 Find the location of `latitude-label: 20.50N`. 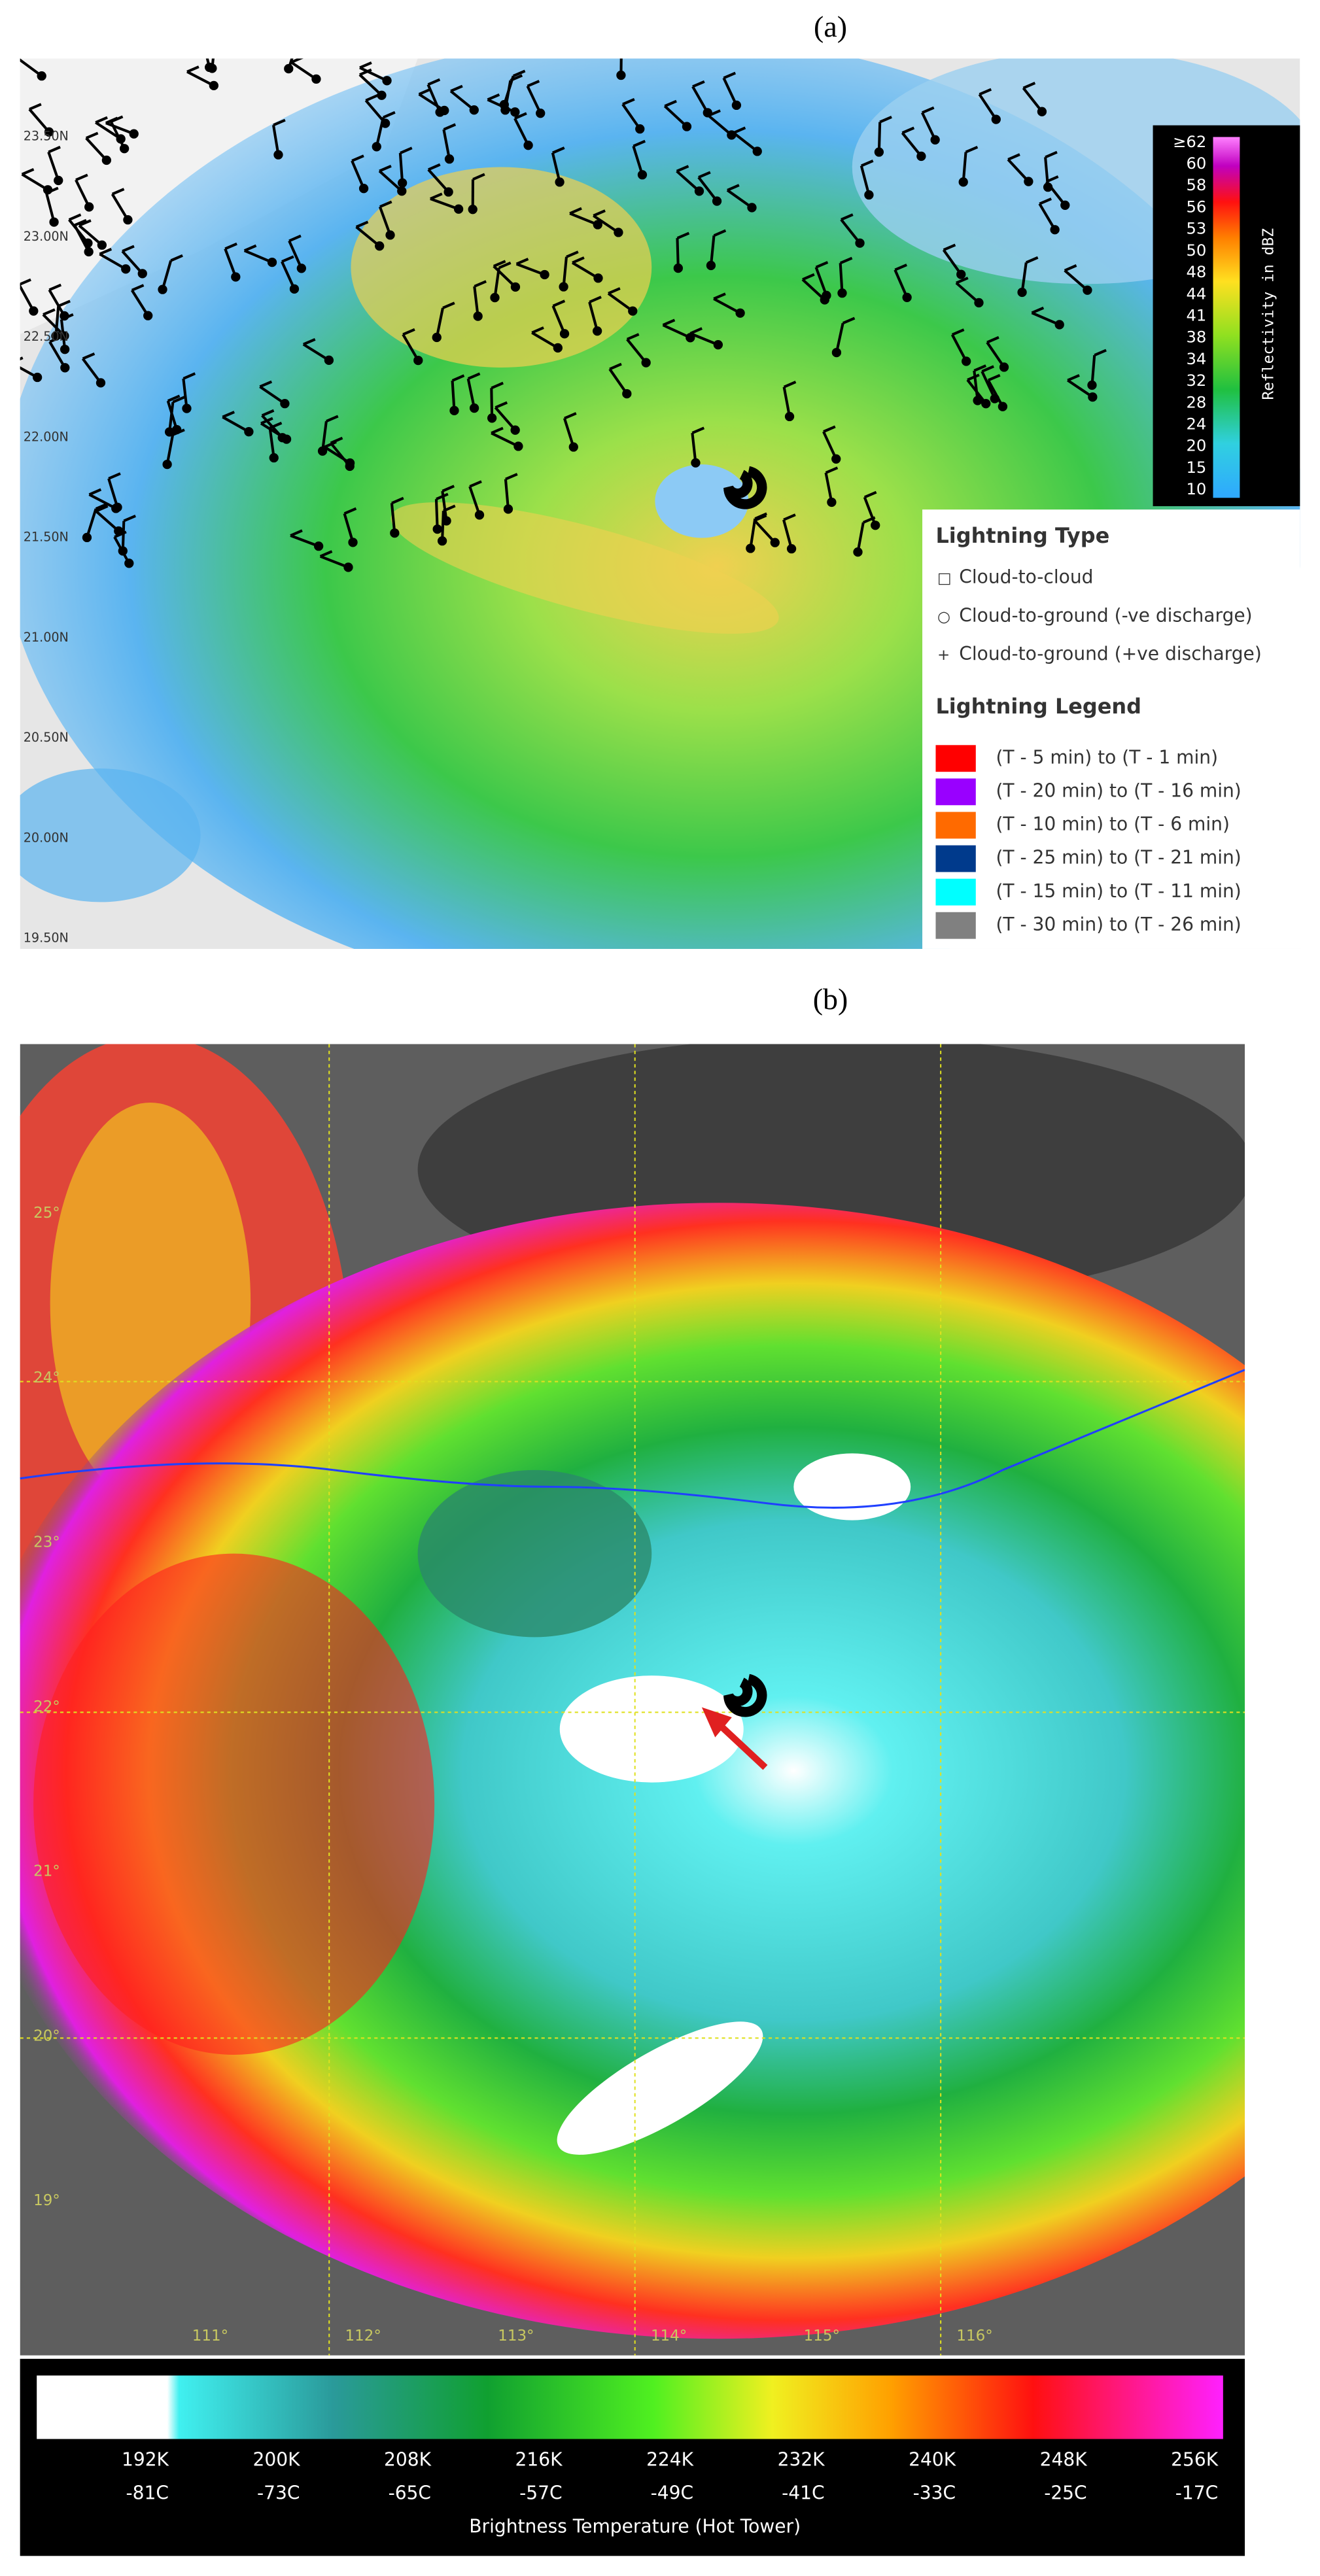

latitude-label: 20.50N is located at coordinates (46, 738).